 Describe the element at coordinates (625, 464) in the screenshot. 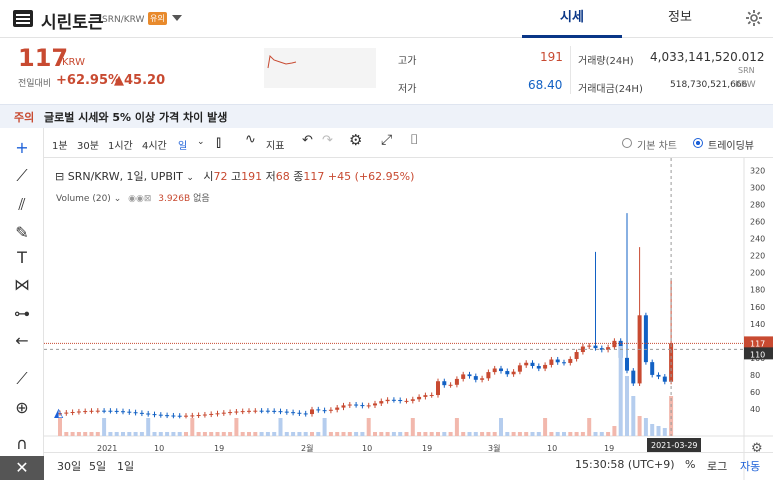

I see `timezone-clock: 15:30:58 (UTC+9)` at that location.